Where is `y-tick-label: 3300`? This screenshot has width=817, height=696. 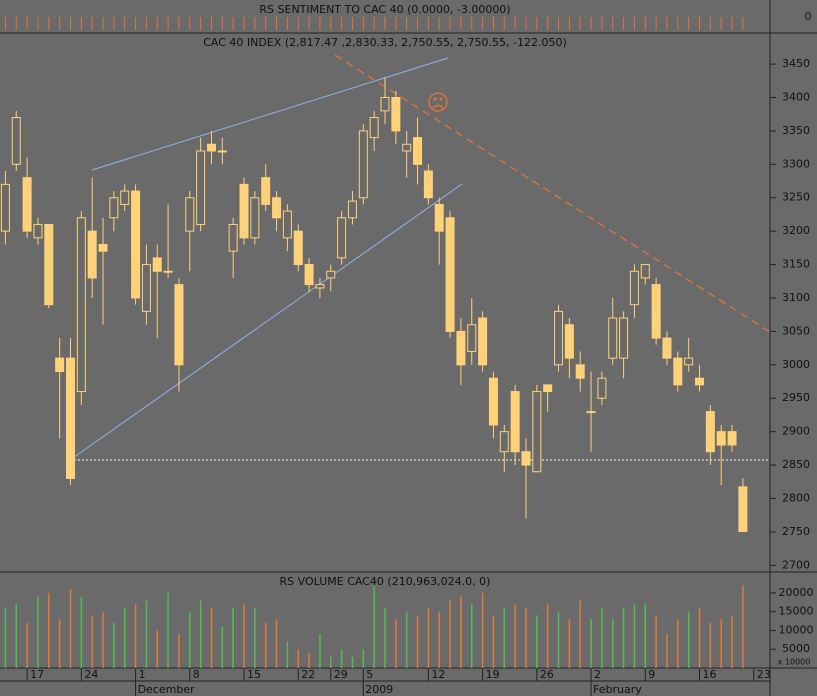
y-tick-label: 3300 is located at coordinates (796, 163).